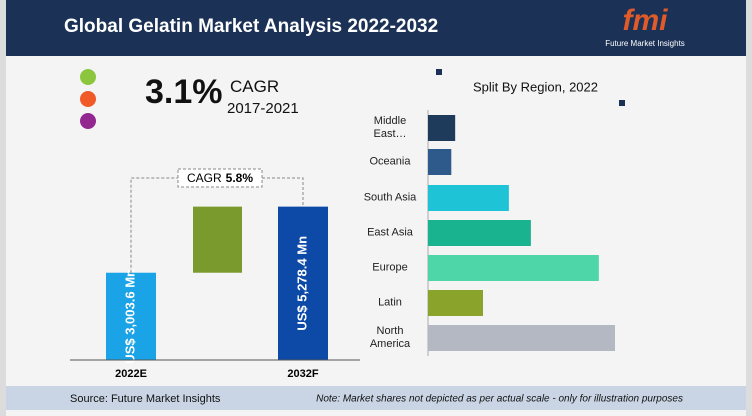 The image size is (752, 416). I want to click on y-tick-label: Oceania, so click(390, 161).